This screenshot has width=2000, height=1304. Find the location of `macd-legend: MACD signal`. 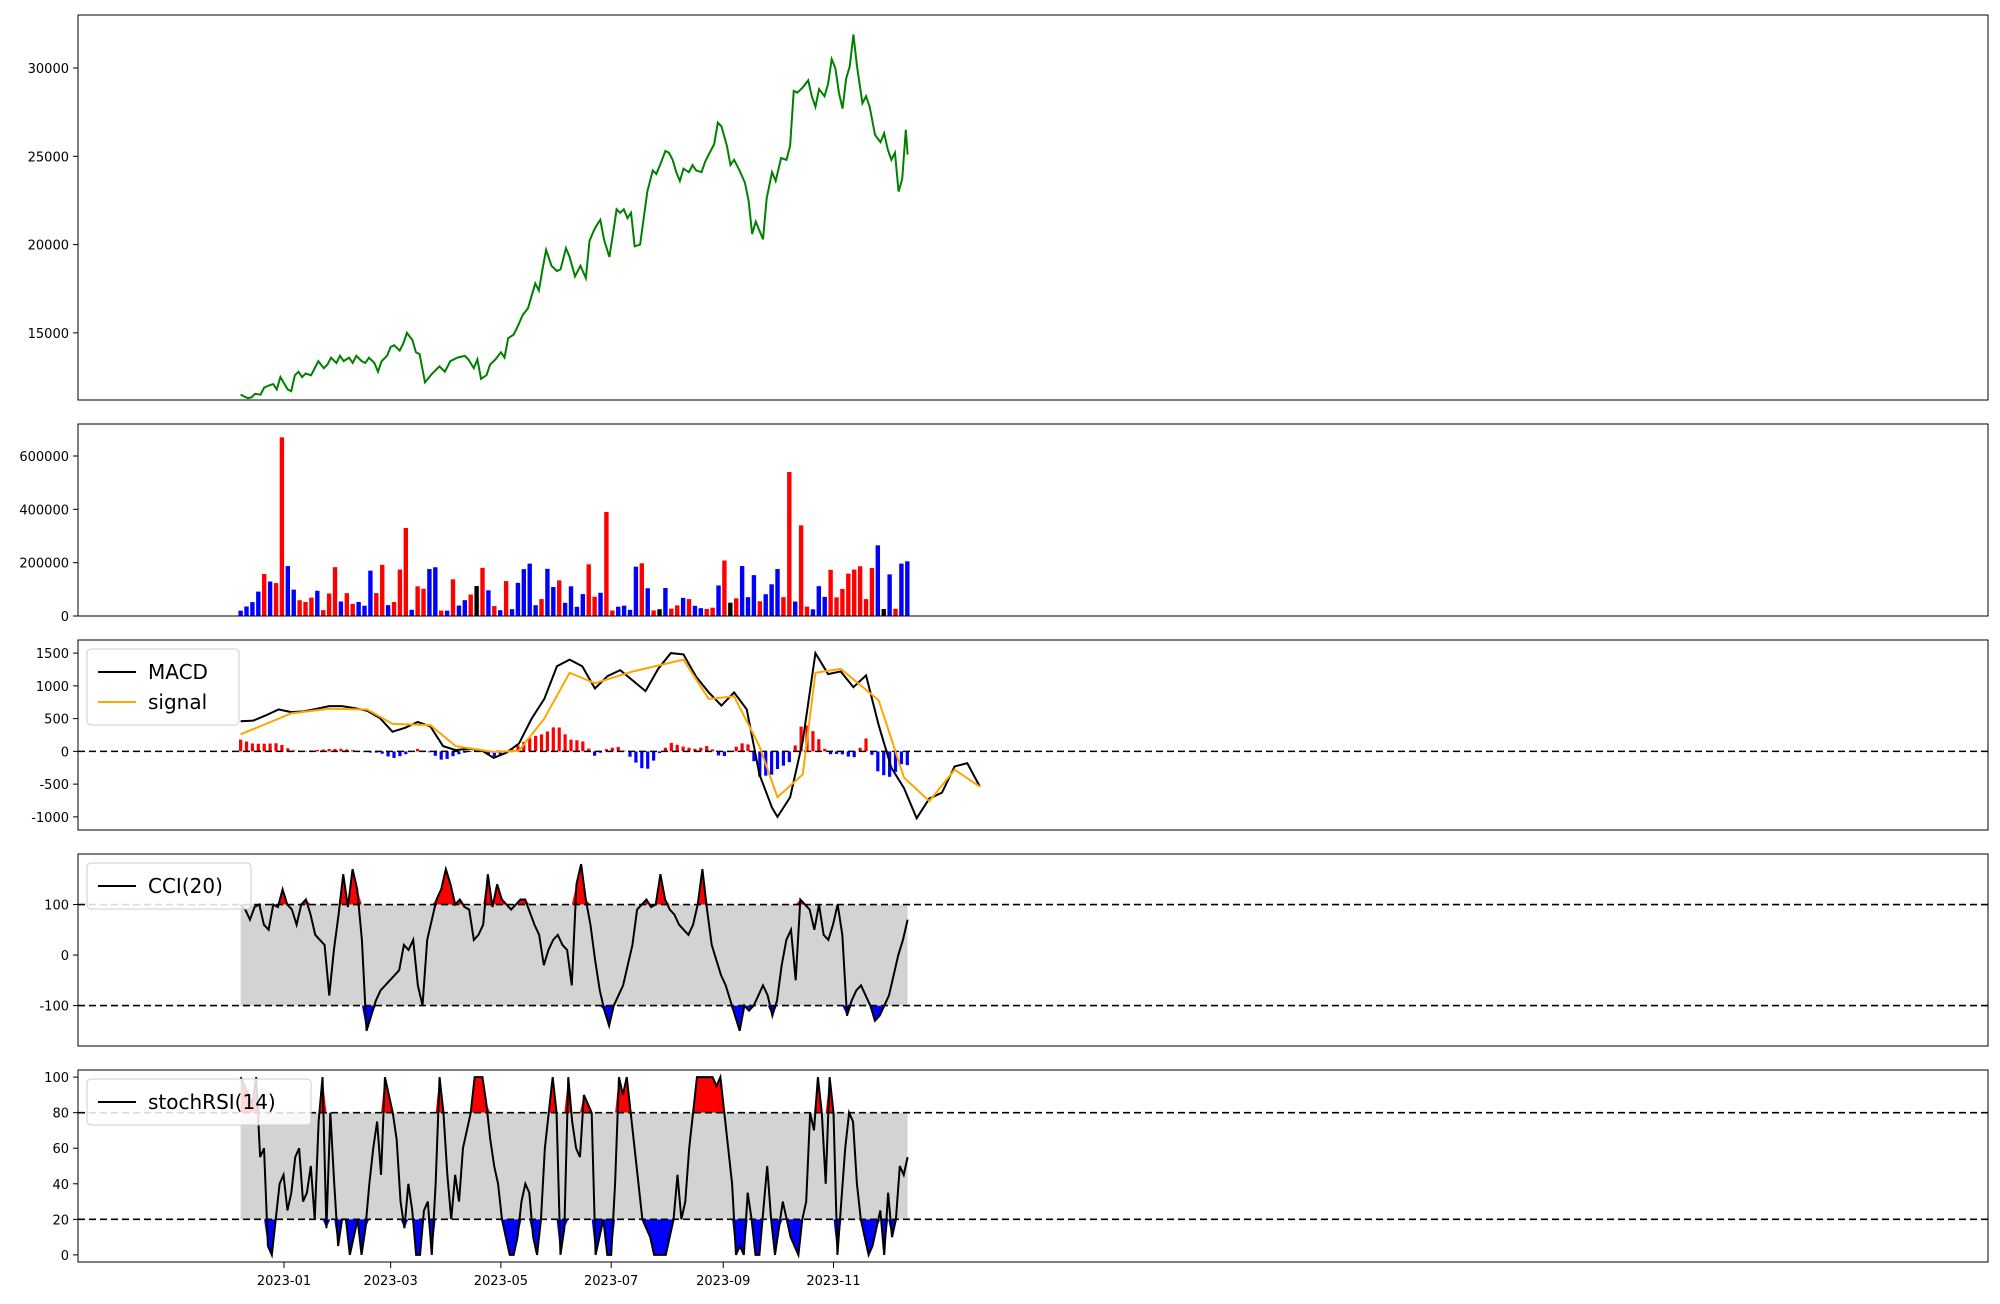

macd-legend: MACD signal is located at coordinates (163, 687).